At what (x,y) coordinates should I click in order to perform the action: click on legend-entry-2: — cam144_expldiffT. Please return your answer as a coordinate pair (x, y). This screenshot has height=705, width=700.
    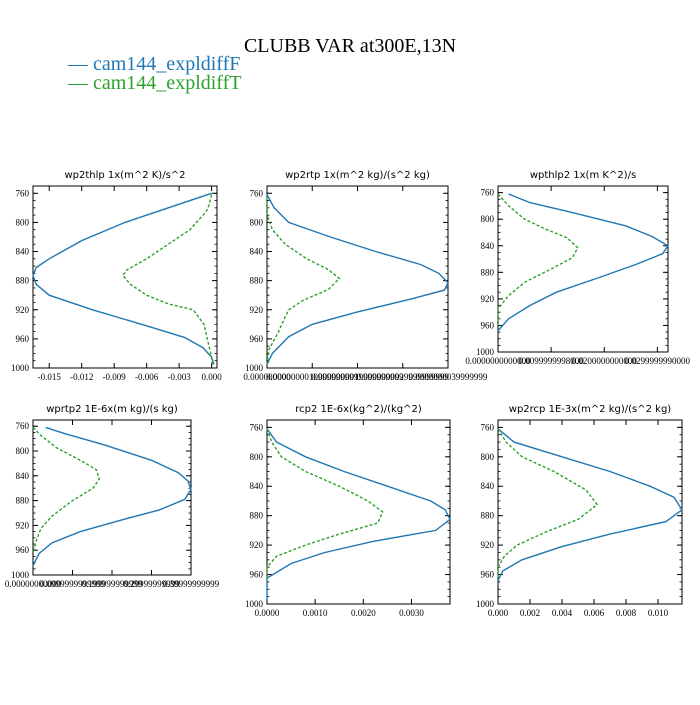
    Looking at the image, I should click on (154, 83).